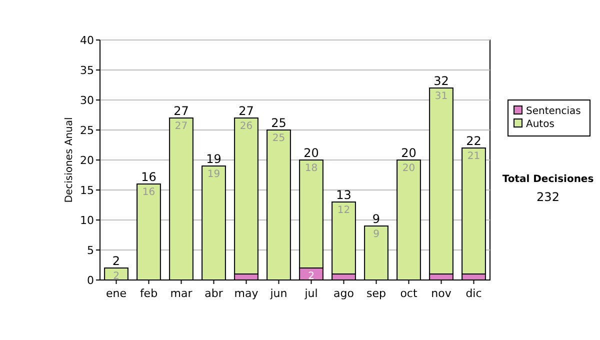 Image resolution: width=600 pixels, height=340 pixels. What do you see at coordinates (149, 293) in the screenshot?
I see `x-tick-label: feb` at bounding box center [149, 293].